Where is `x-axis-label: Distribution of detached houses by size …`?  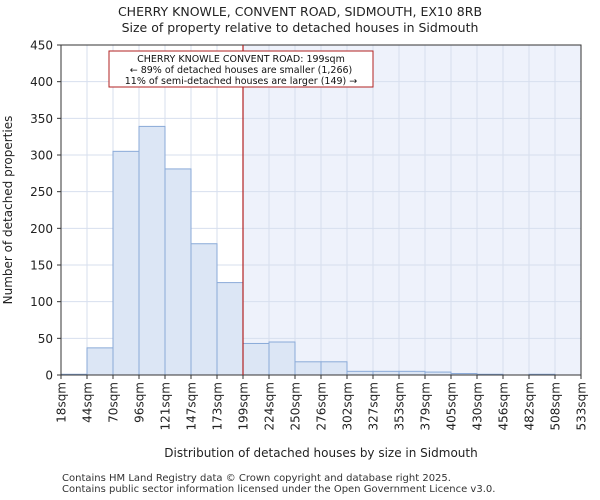 x-axis-label: Distribution of detached houses by size … is located at coordinates (320, 453).